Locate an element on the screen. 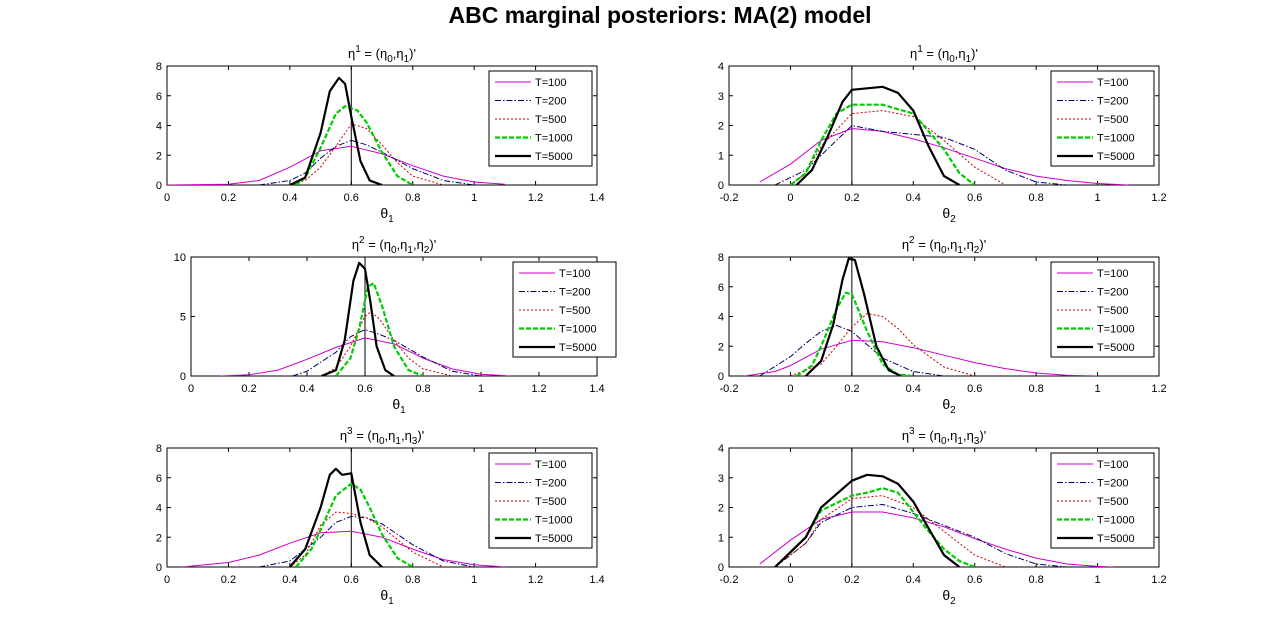 The height and width of the screenshot is (637, 1280). y-tick-label: 1 is located at coordinates (721, 538).